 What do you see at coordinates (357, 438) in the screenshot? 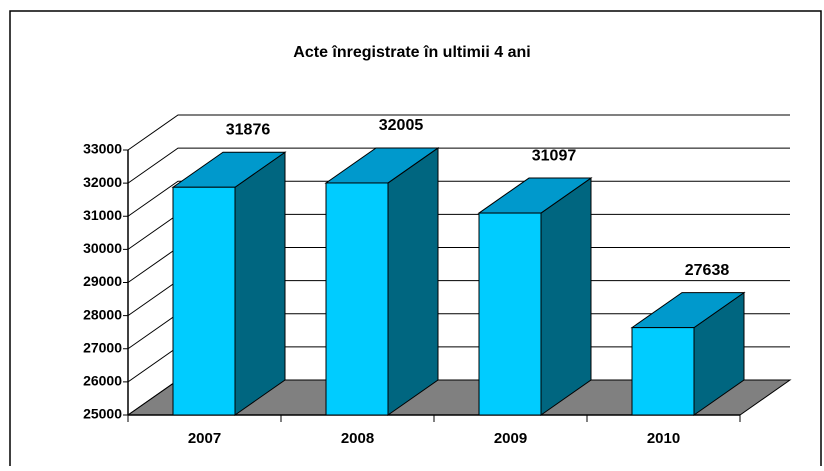
I see `x-tick-label: 2008` at bounding box center [357, 438].